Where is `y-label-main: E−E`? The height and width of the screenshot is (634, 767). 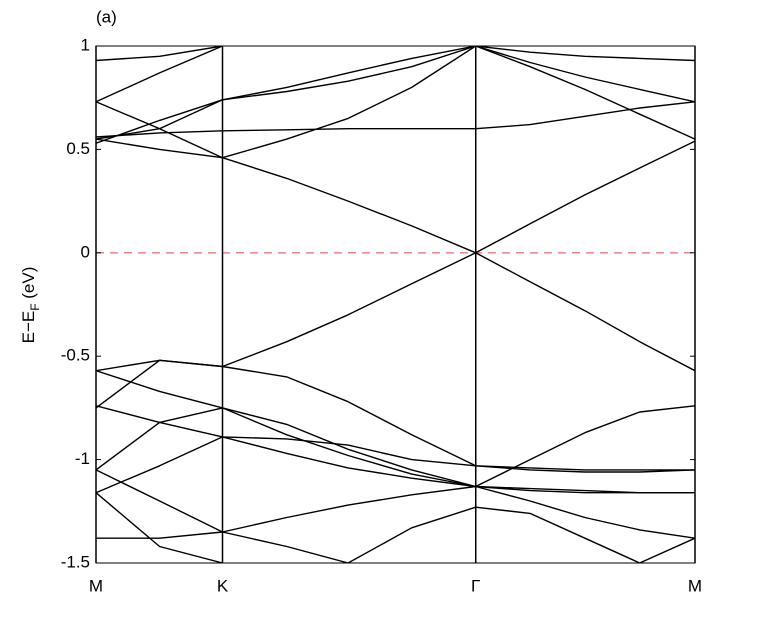 y-label-main: E−E is located at coordinates (28, 327).